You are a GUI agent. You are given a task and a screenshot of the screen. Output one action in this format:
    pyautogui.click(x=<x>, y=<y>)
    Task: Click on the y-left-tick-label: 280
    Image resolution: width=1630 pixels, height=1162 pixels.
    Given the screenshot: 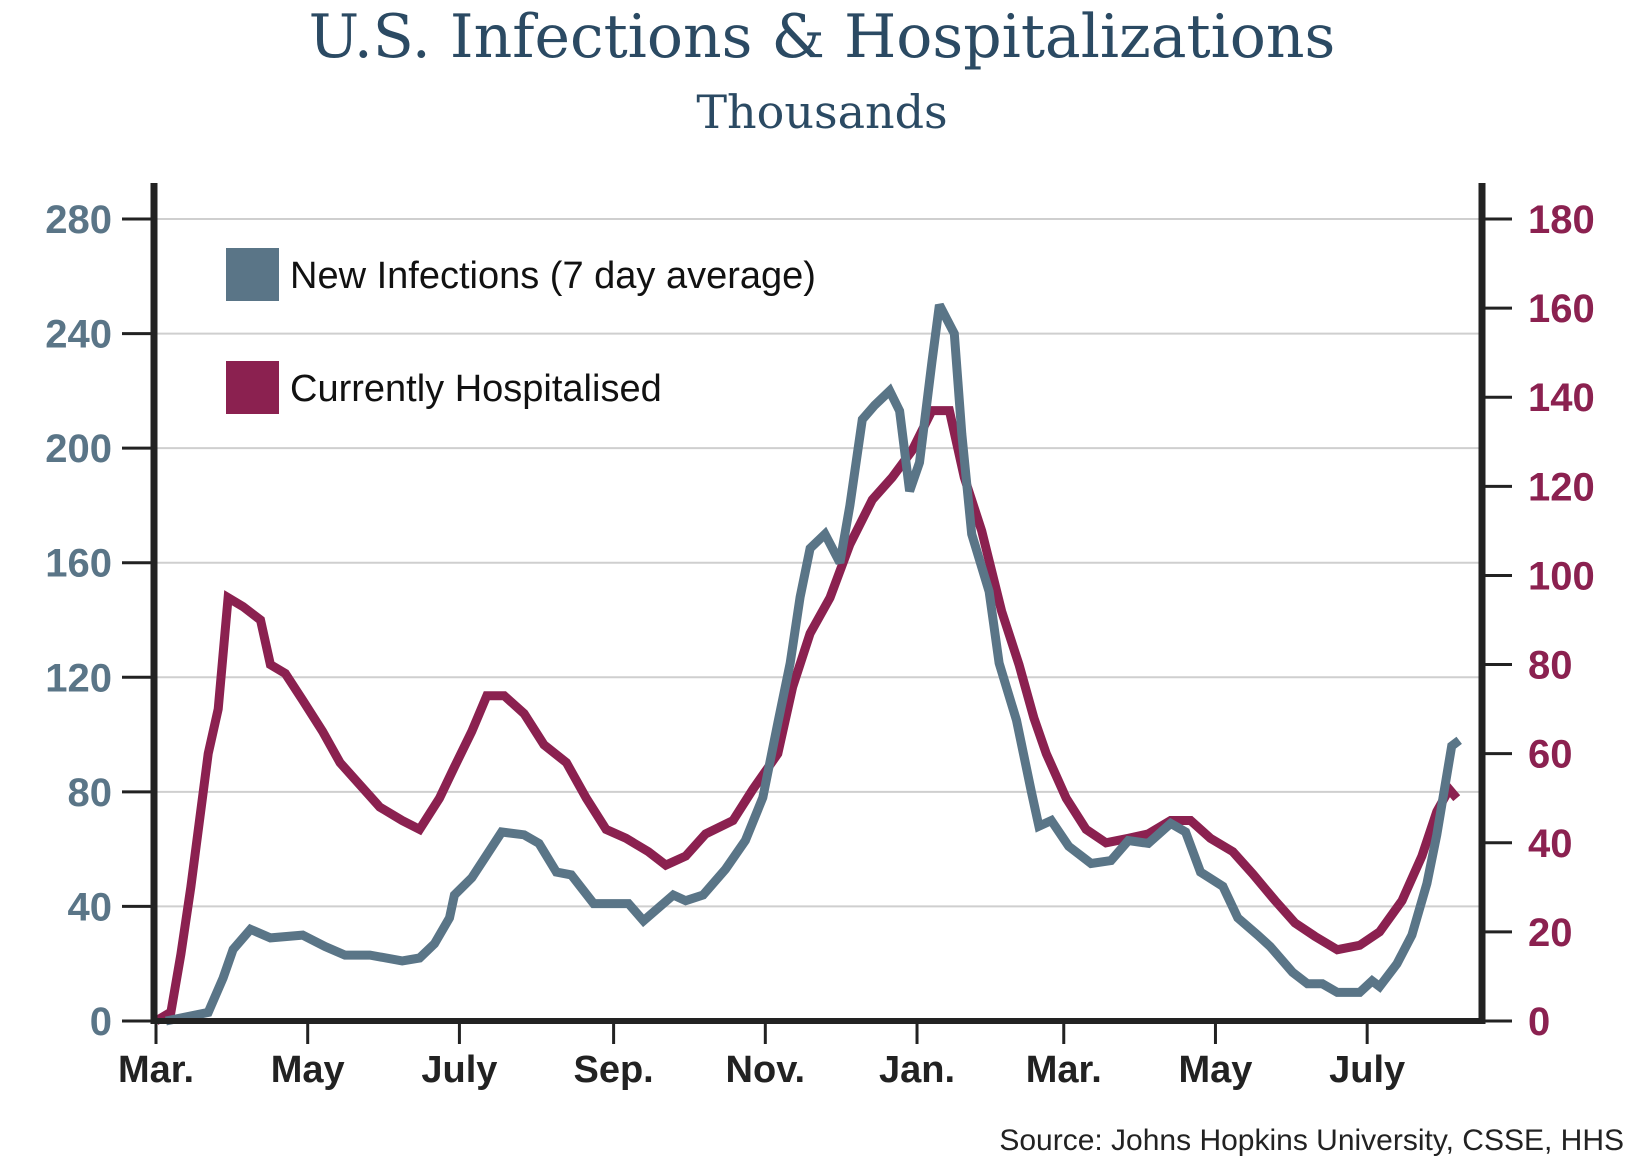 What is the action you would take?
    pyautogui.click(x=78, y=220)
    